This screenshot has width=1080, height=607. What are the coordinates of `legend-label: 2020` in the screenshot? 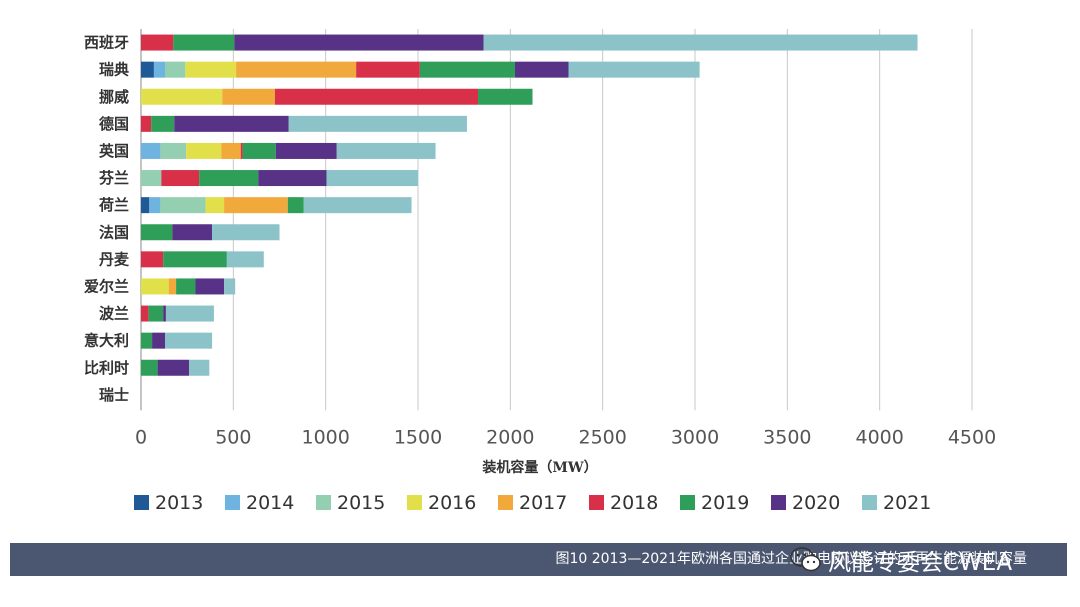 It's located at (816, 503).